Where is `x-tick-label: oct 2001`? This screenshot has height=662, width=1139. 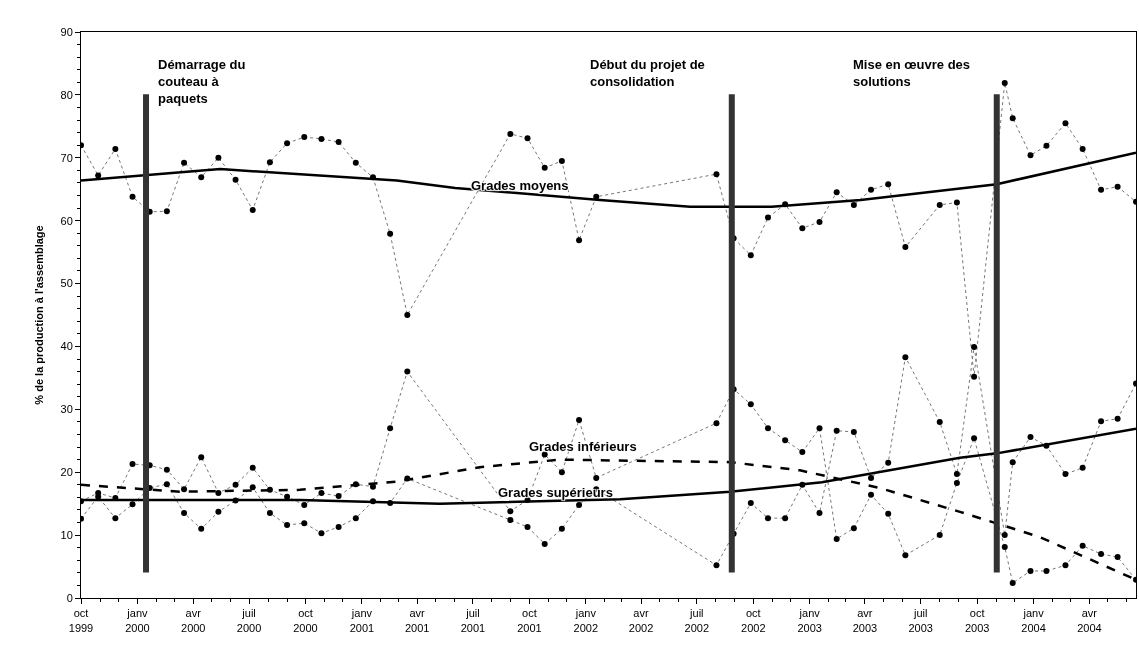
x-tick-label: oct 2001 is located at coordinates (529, 620).